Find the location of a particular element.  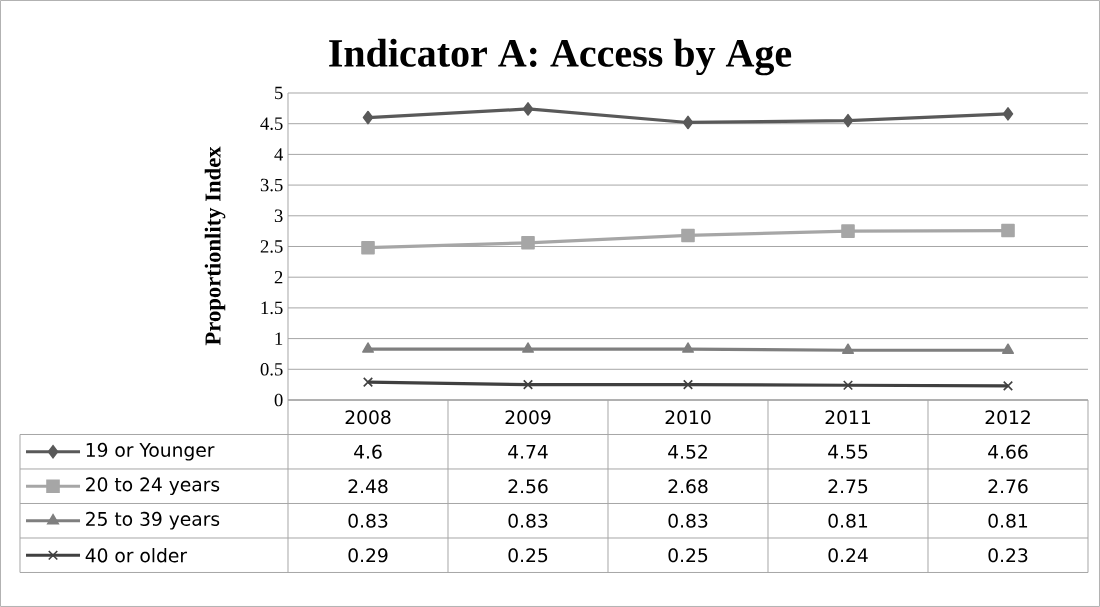

y-tick-label: 3 is located at coordinates (278, 216).